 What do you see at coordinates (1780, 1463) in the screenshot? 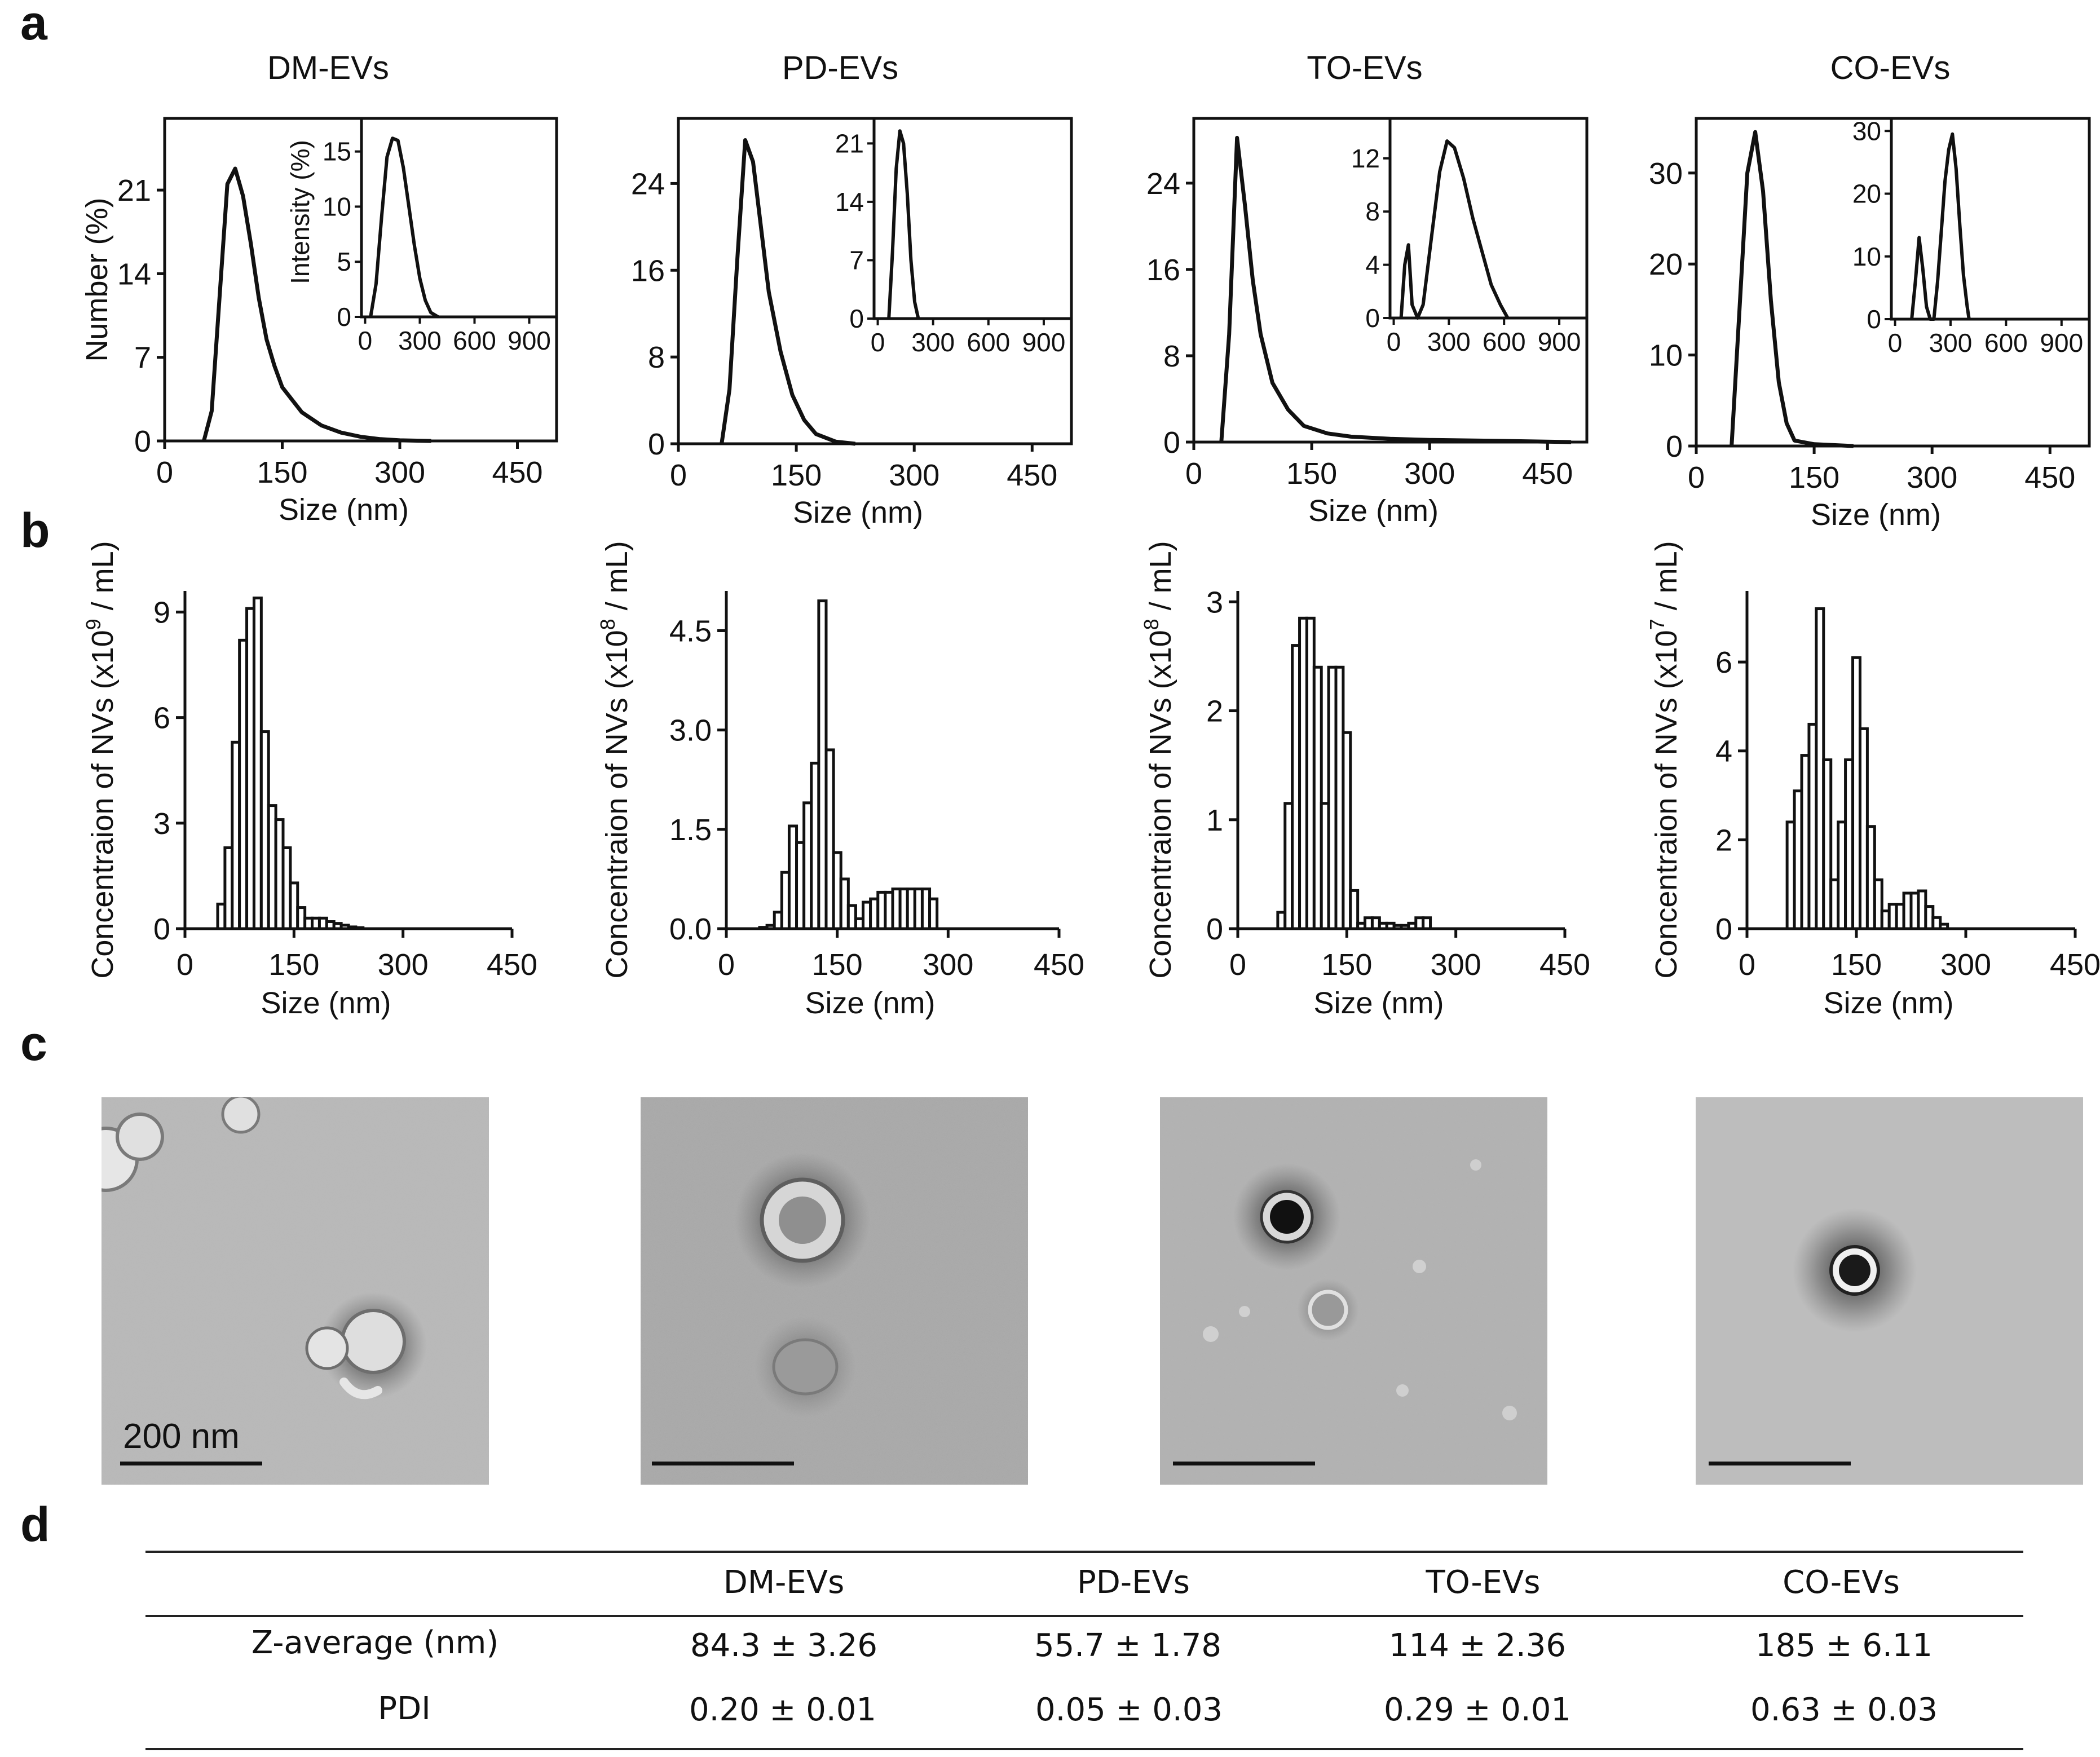
I see `scale-bar-co` at bounding box center [1780, 1463].